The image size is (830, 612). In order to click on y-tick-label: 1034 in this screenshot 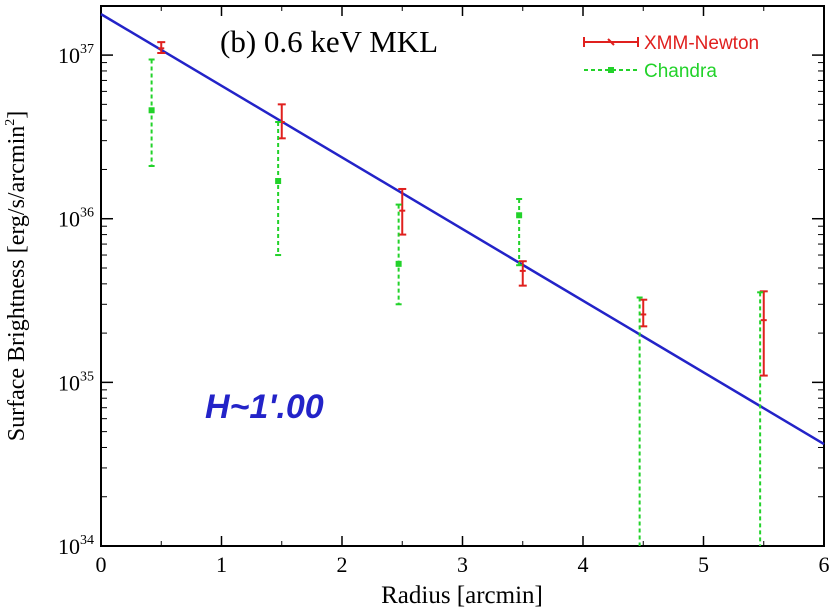, I will do `click(76, 546)`.